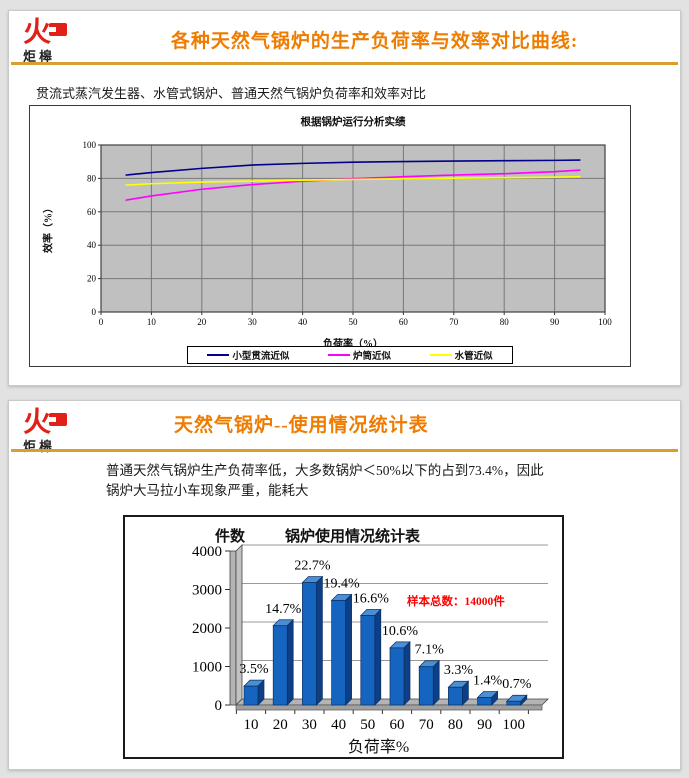  I want to click on svg-text: 19.4%, so click(342, 583).